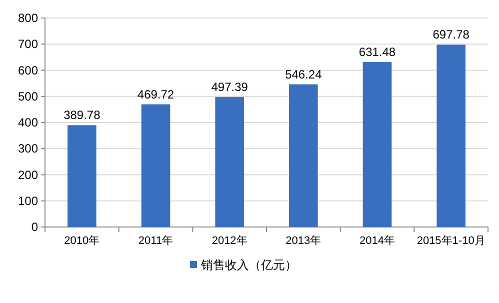 This screenshot has width=499, height=303. I want to click on x-tick-label: 2012年, so click(230, 241).